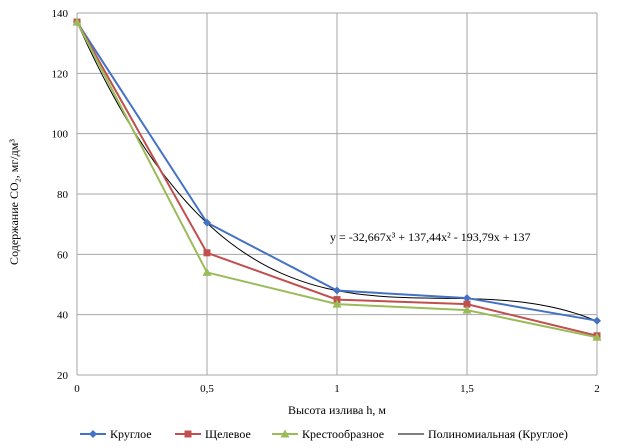 This screenshot has width=625, height=448. I want to click on legend-item-3: Крестообразное, so click(328, 434).